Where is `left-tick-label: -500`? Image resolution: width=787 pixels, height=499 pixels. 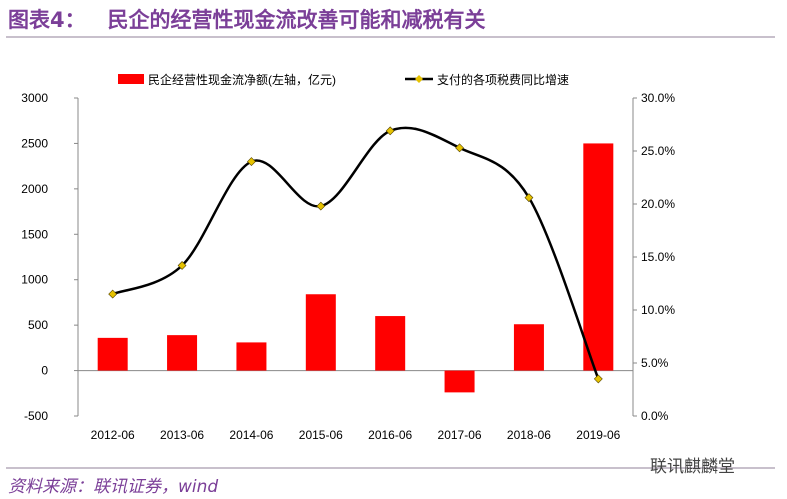
left-tick-label: -500 is located at coordinates (36, 416).